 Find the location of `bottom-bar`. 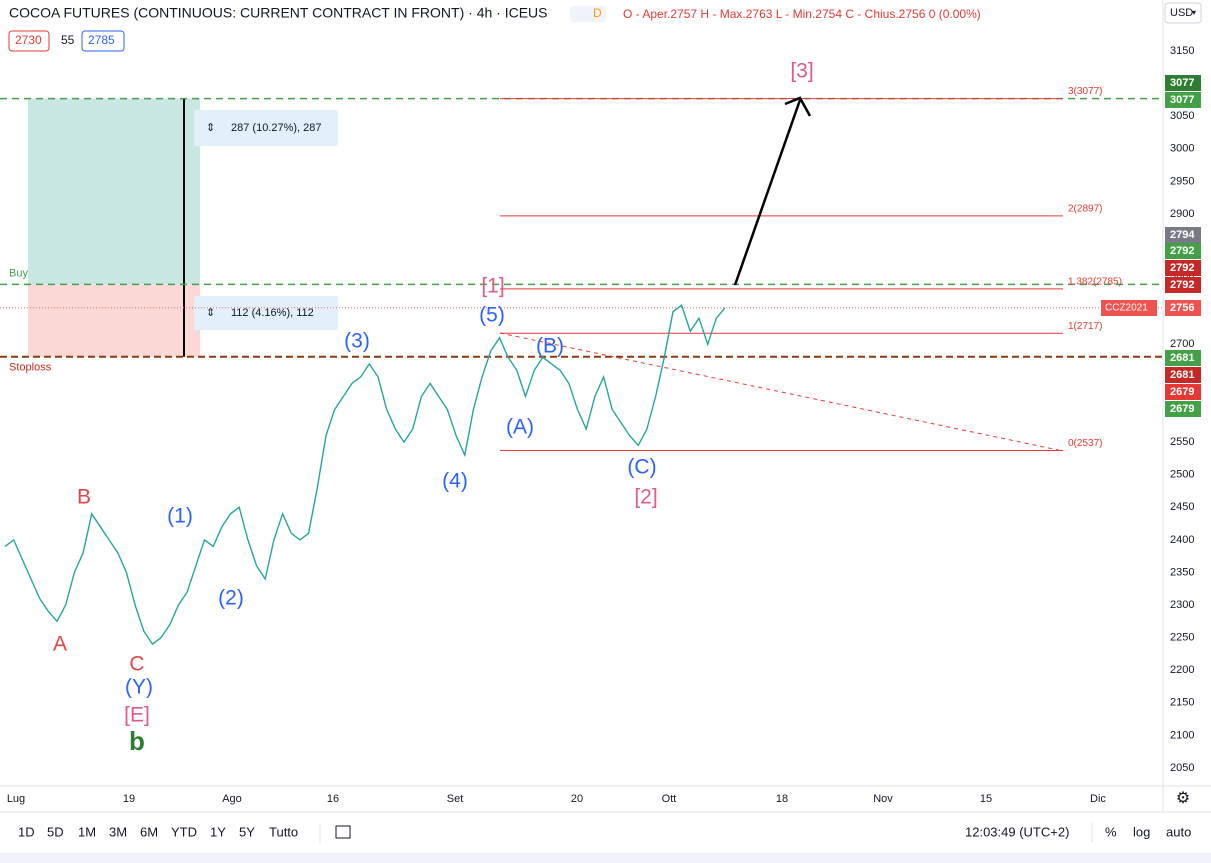

bottom-bar is located at coordinates (605, 833).